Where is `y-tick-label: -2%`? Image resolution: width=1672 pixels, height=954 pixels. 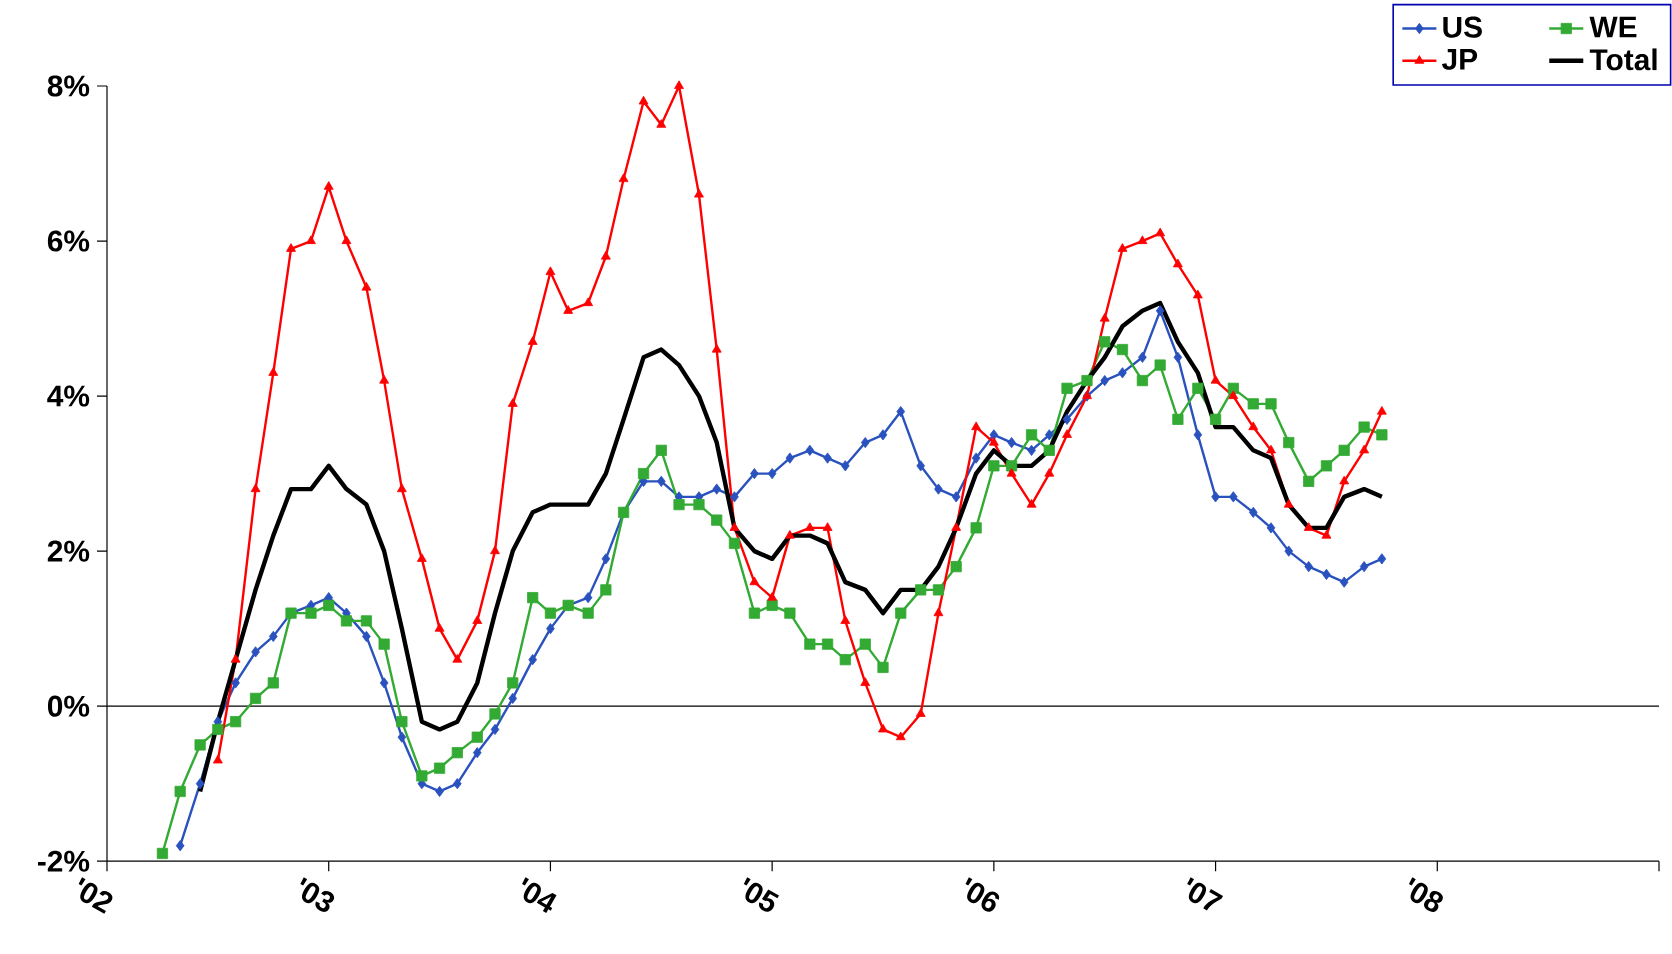 y-tick-label: -2% is located at coordinates (63, 861).